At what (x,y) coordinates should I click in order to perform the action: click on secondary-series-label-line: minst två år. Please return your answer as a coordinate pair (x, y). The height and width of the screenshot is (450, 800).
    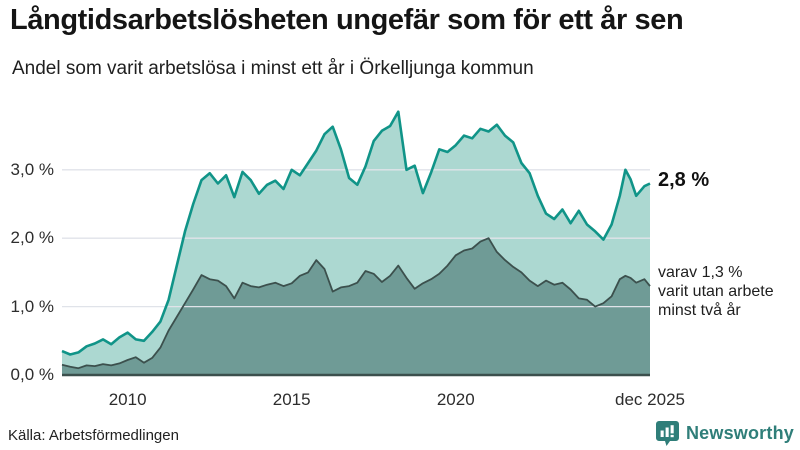
    Looking at the image, I should click on (699, 310).